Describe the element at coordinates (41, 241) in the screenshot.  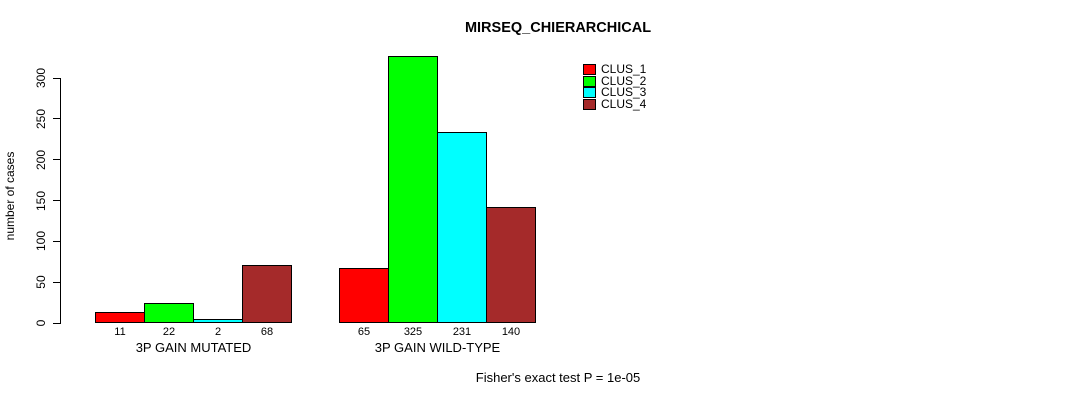
I see `y-tick-label: 100` at that location.